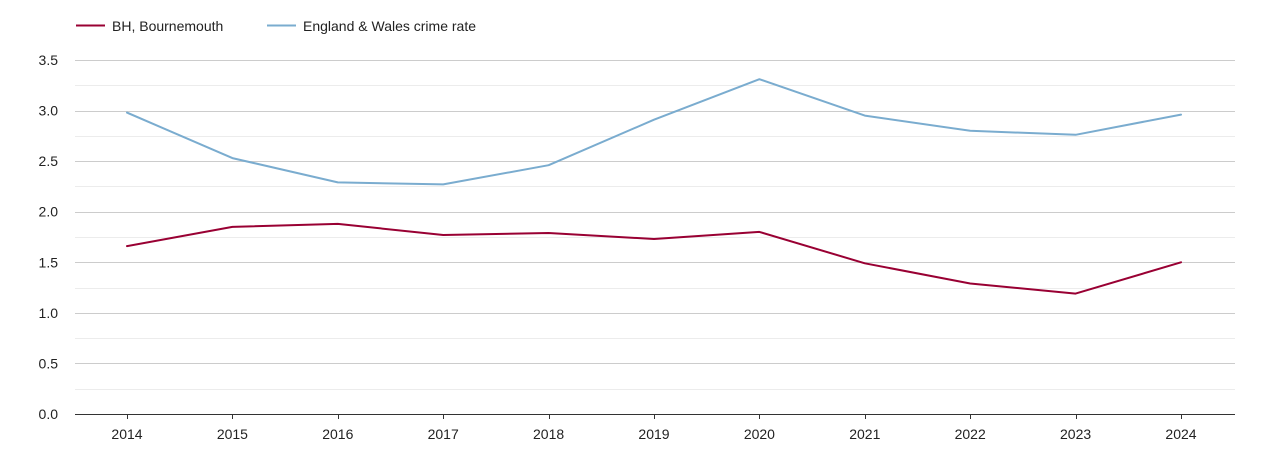 The width and height of the screenshot is (1270, 450). Describe the element at coordinates (49, 161) in the screenshot. I see `y-tick-label: 2.5` at that location.